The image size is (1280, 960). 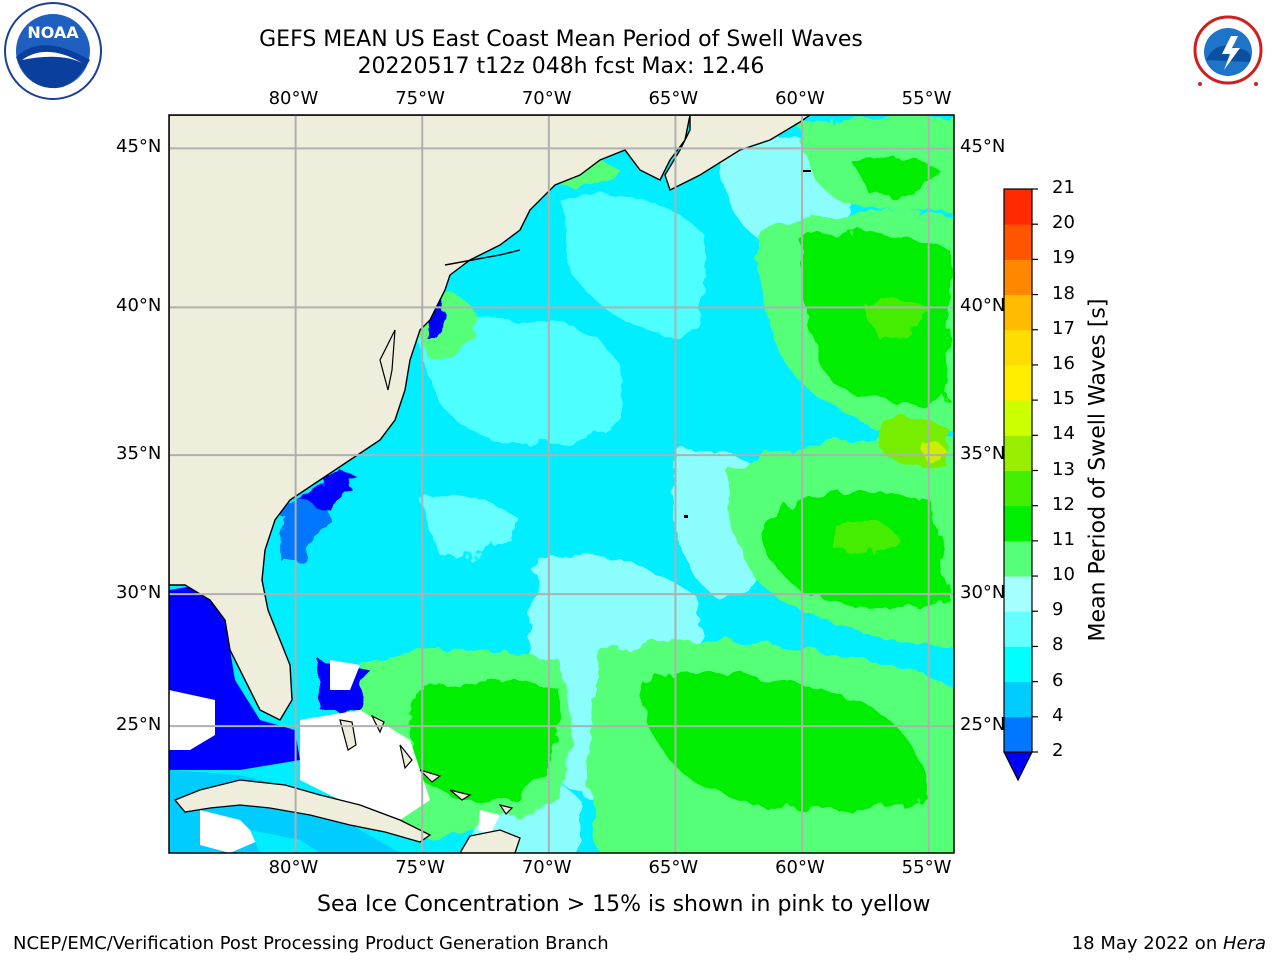 I want to click on colorbar-tick-label: 10, so click(x=1063, y=575).